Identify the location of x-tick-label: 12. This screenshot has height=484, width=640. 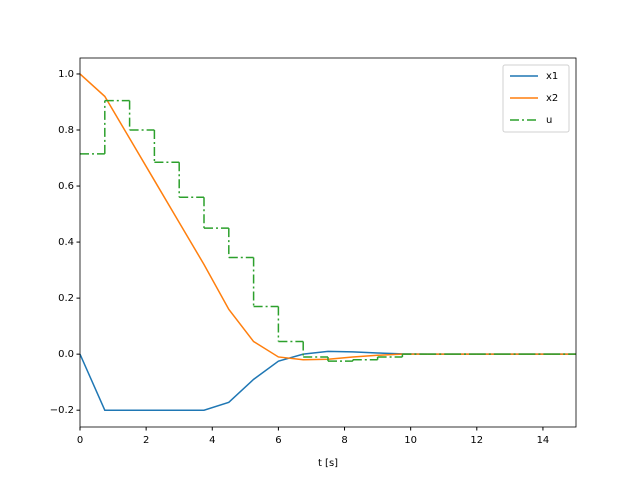
(476, 440).